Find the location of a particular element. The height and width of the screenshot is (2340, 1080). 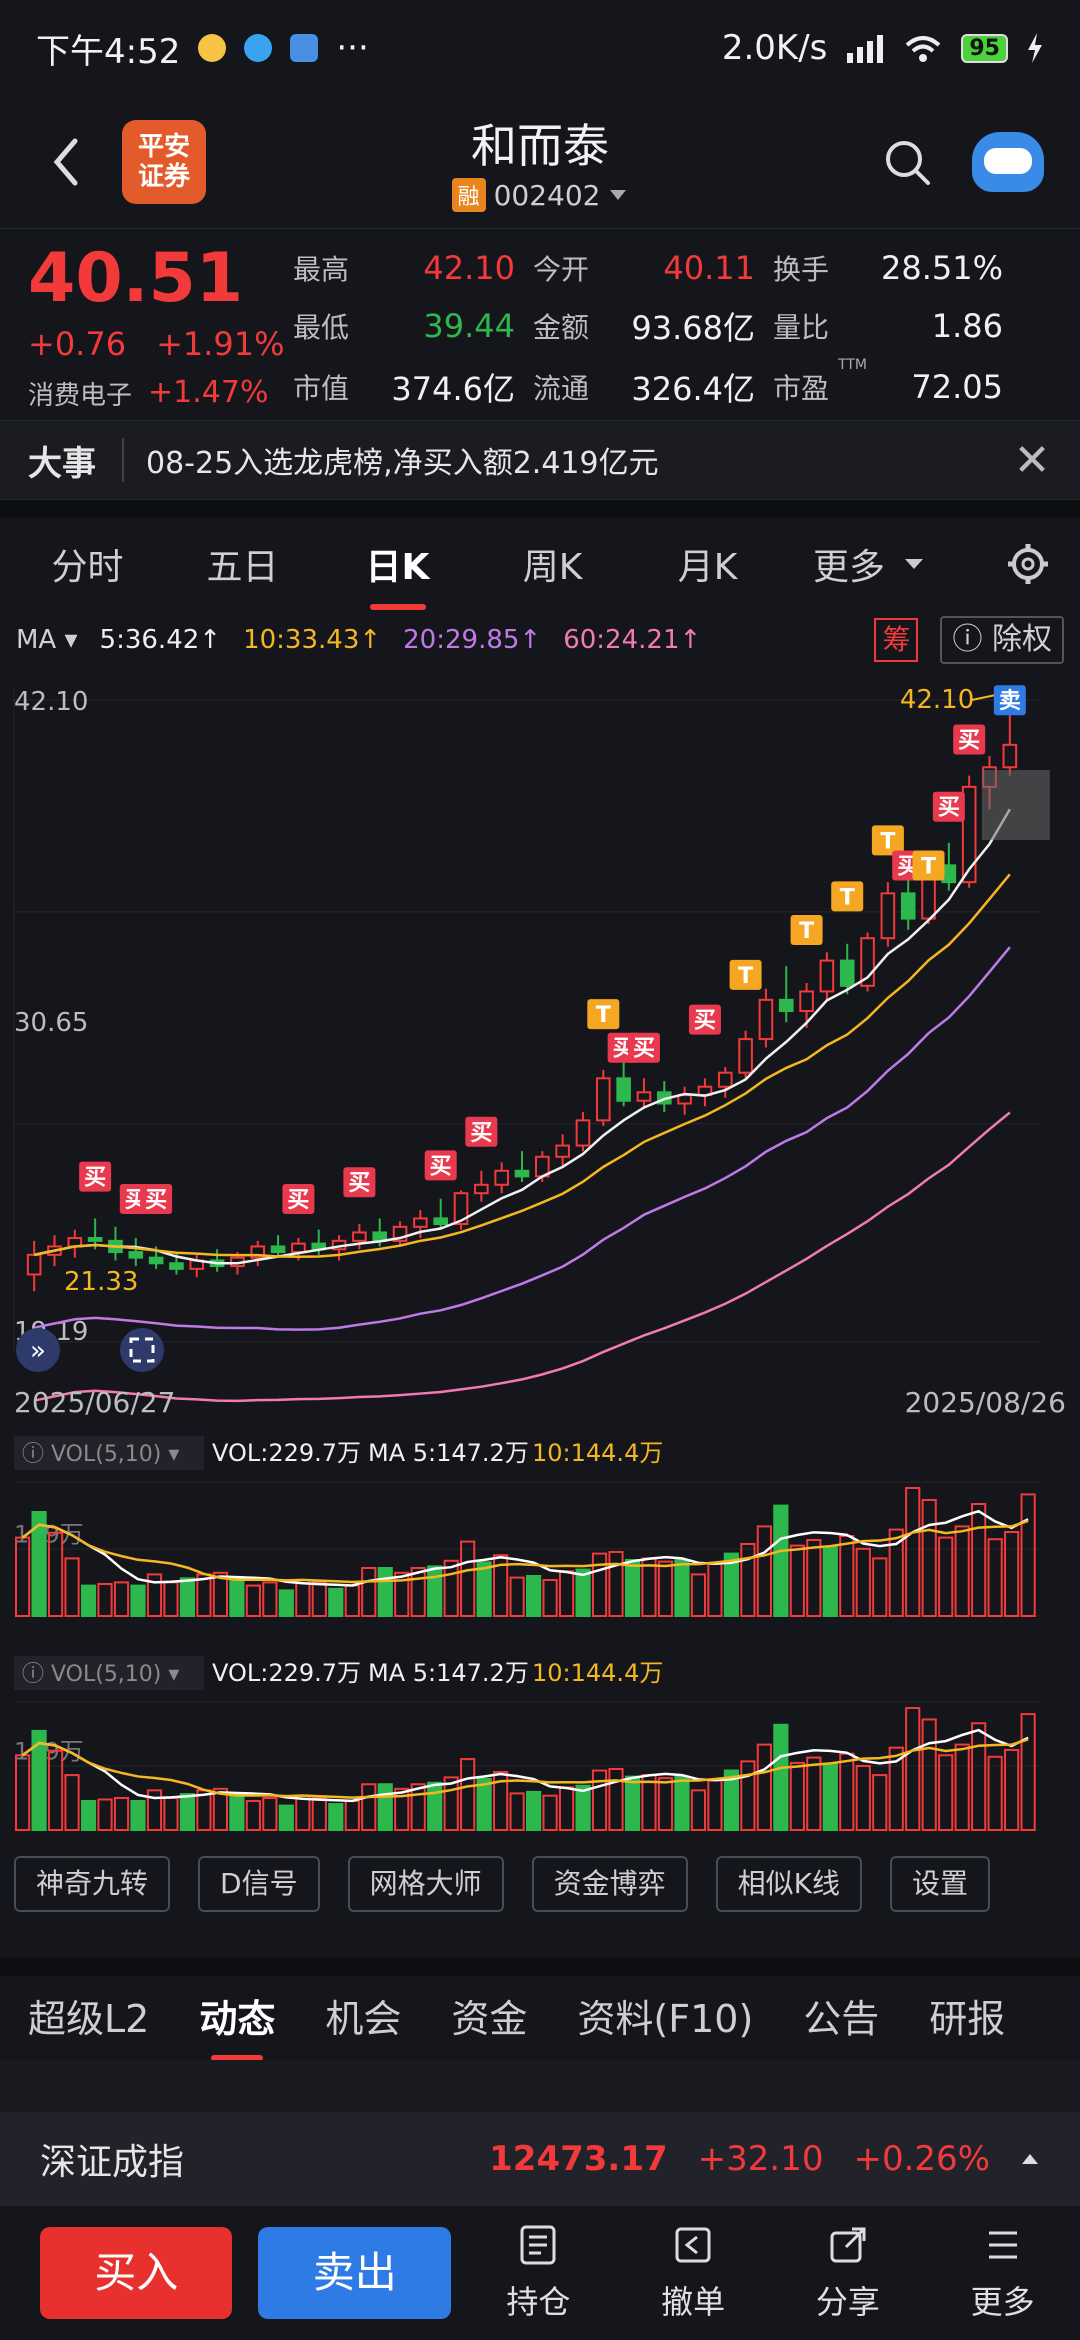

cancel-order-button: 撤单 is located at coordinates (693, 2273).